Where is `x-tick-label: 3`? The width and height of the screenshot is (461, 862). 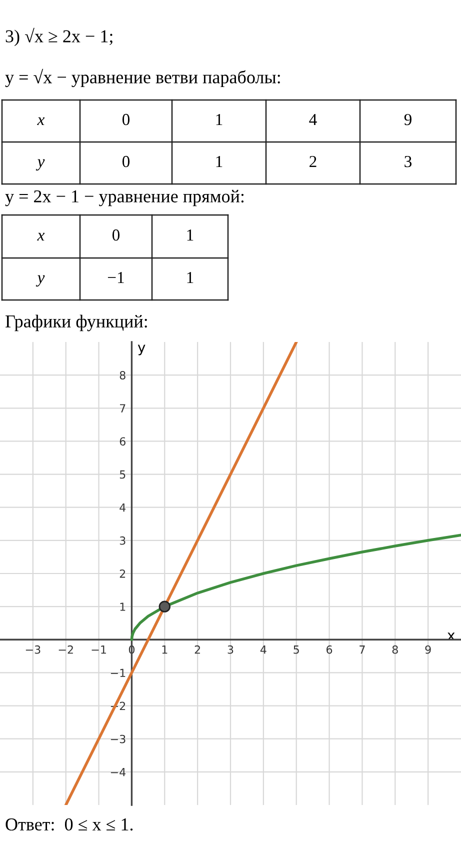
x-tick-label: 3 is located at coordinates (231, 649).